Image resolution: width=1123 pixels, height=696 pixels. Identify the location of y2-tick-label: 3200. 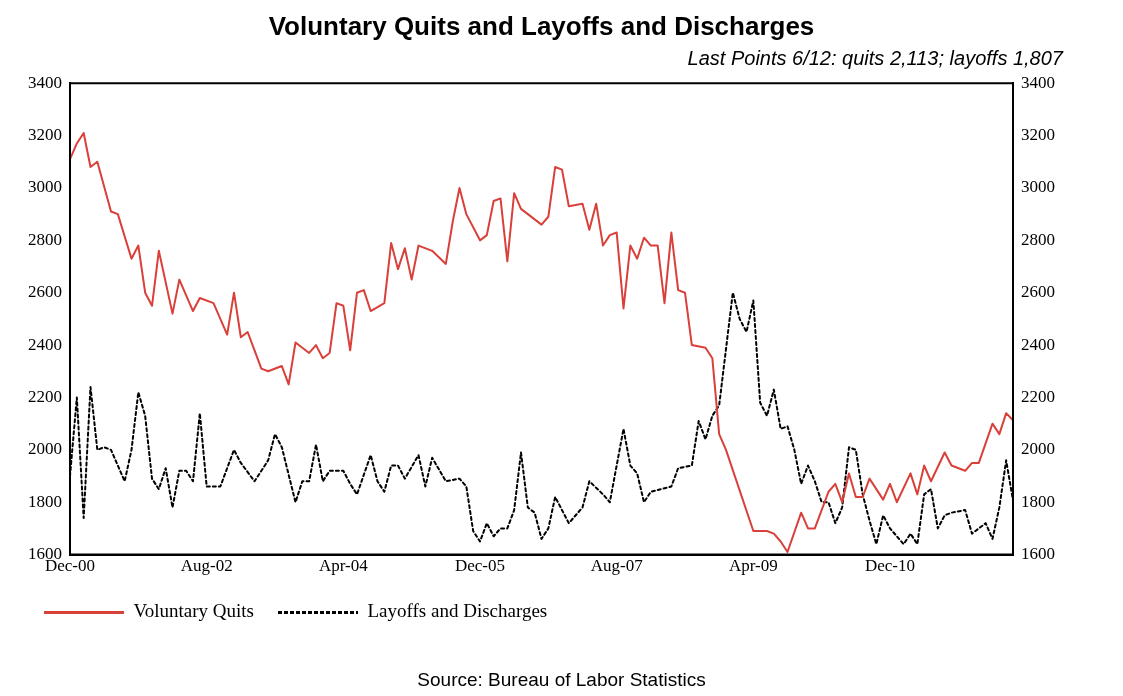
(1038, 135).